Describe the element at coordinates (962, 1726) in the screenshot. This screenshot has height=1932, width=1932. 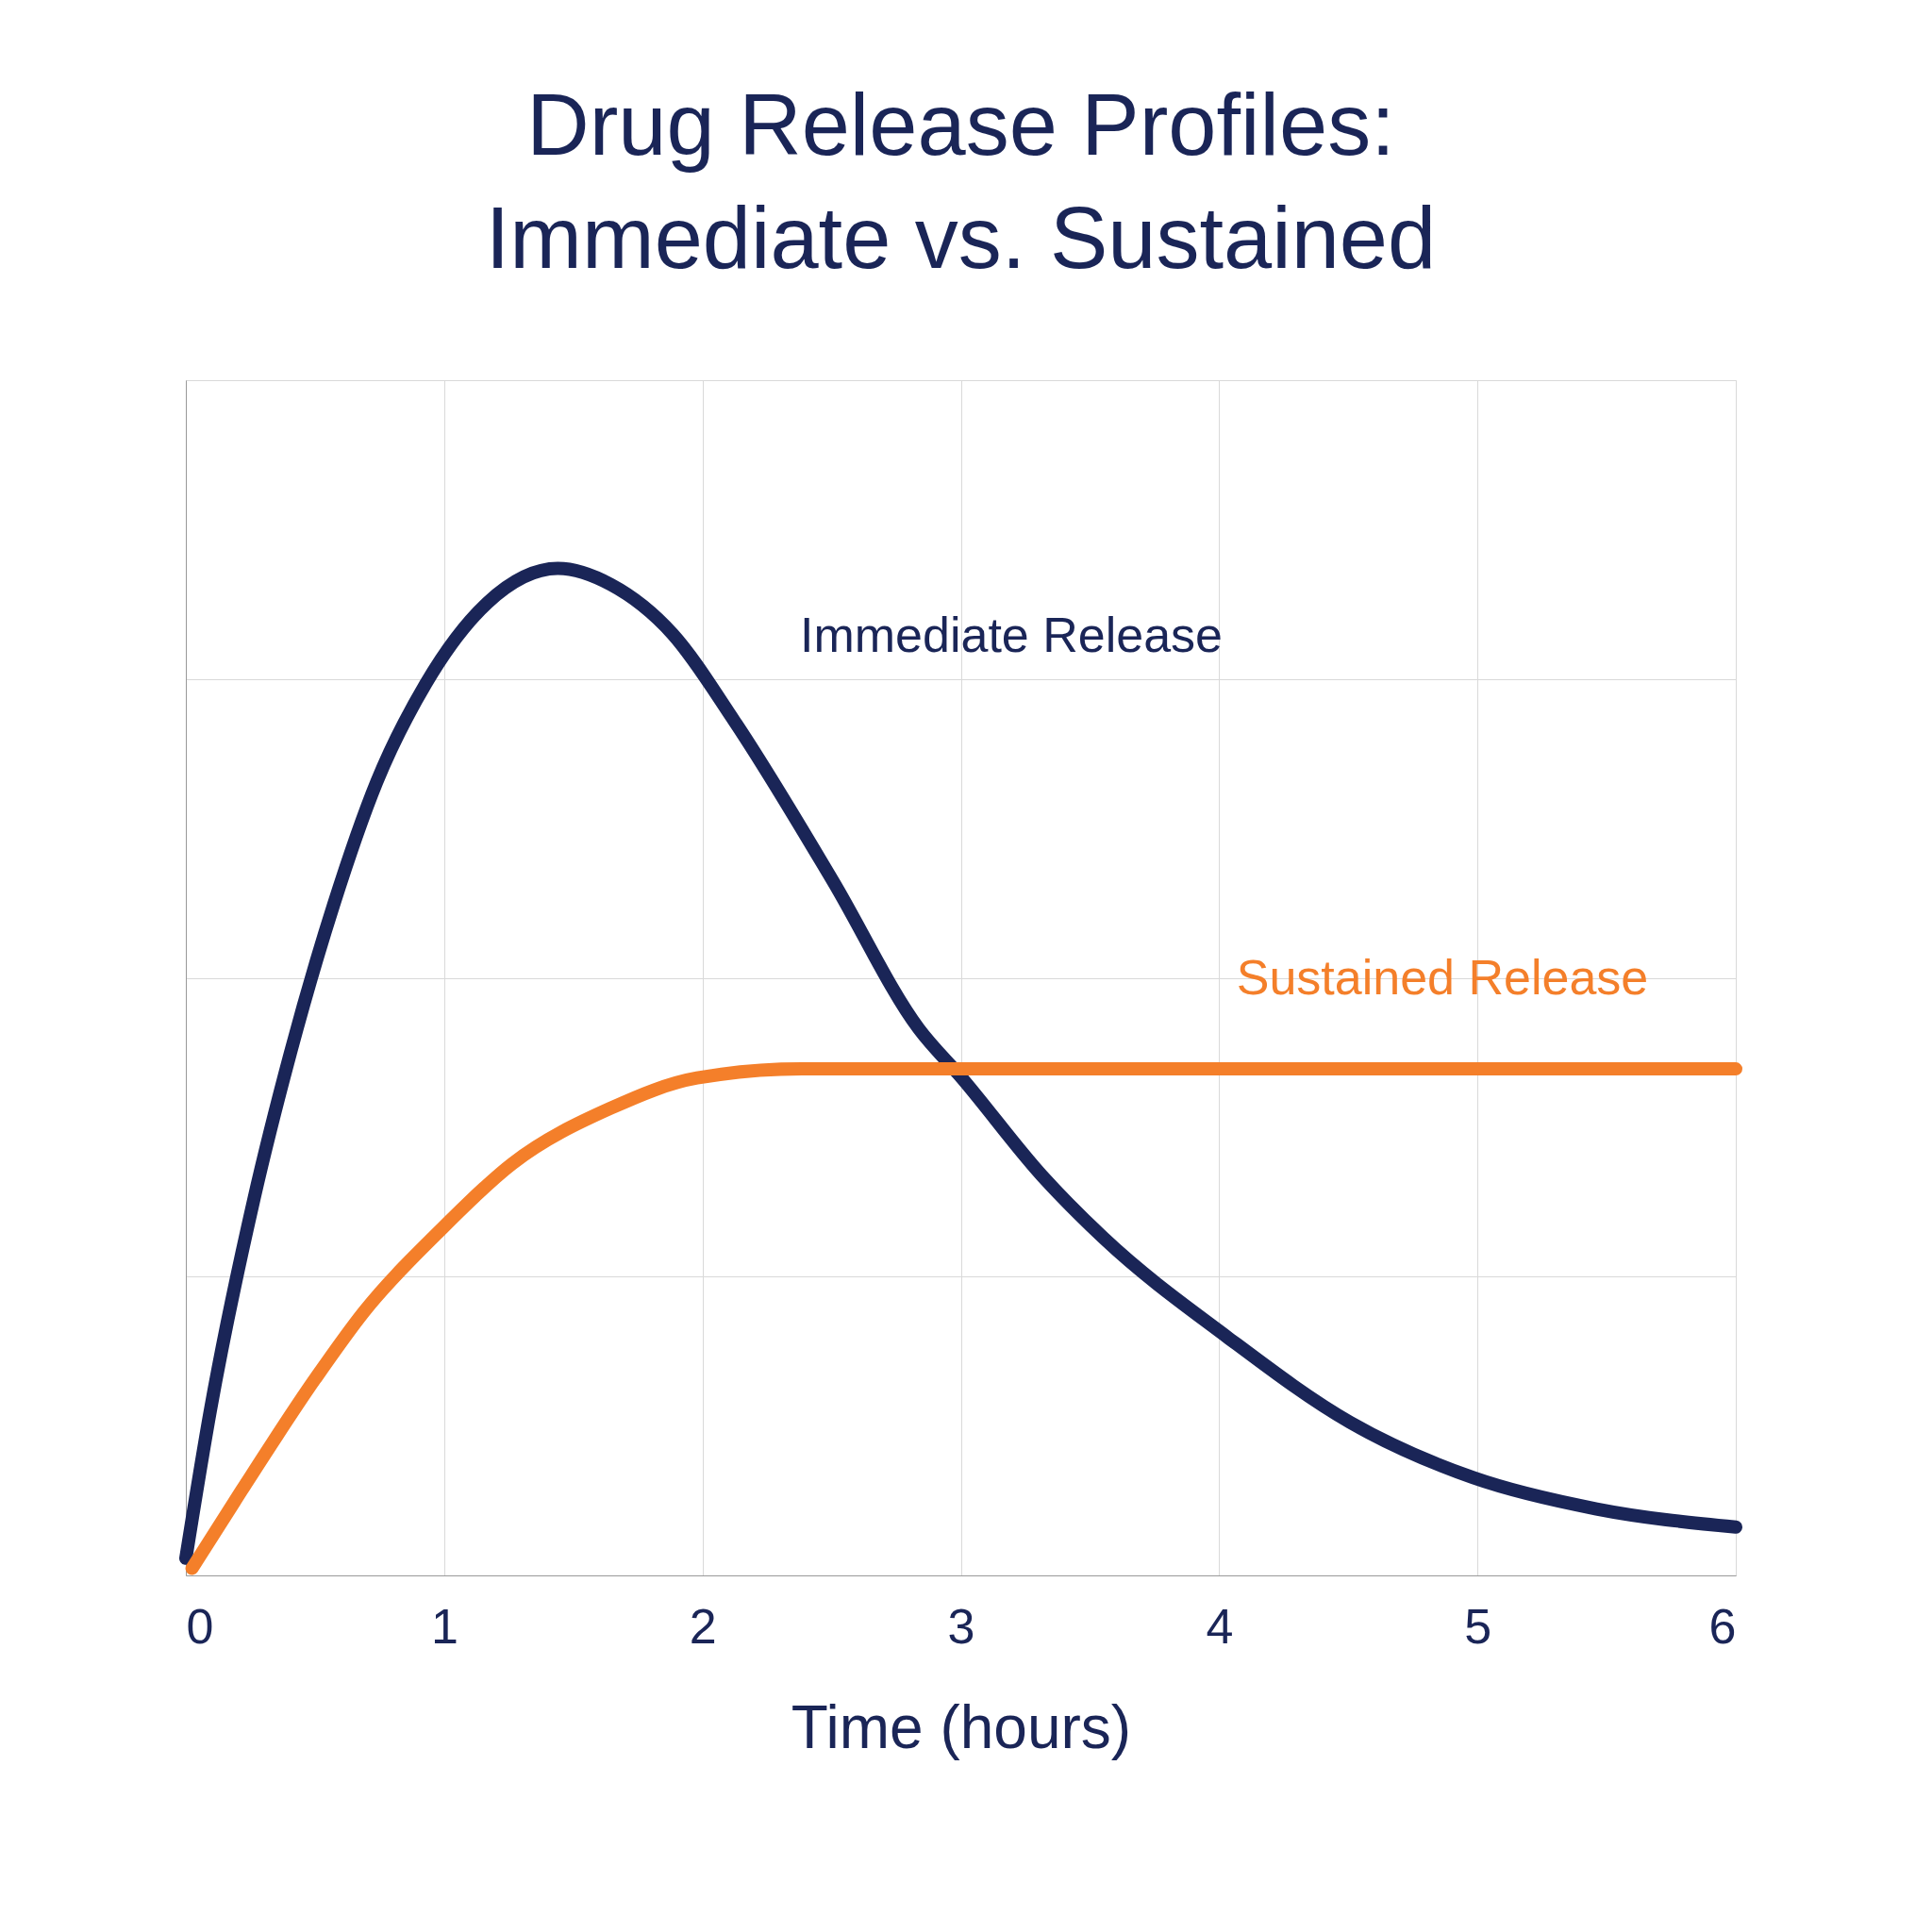
I see `x-axis-title: Time (hours)` at that location.